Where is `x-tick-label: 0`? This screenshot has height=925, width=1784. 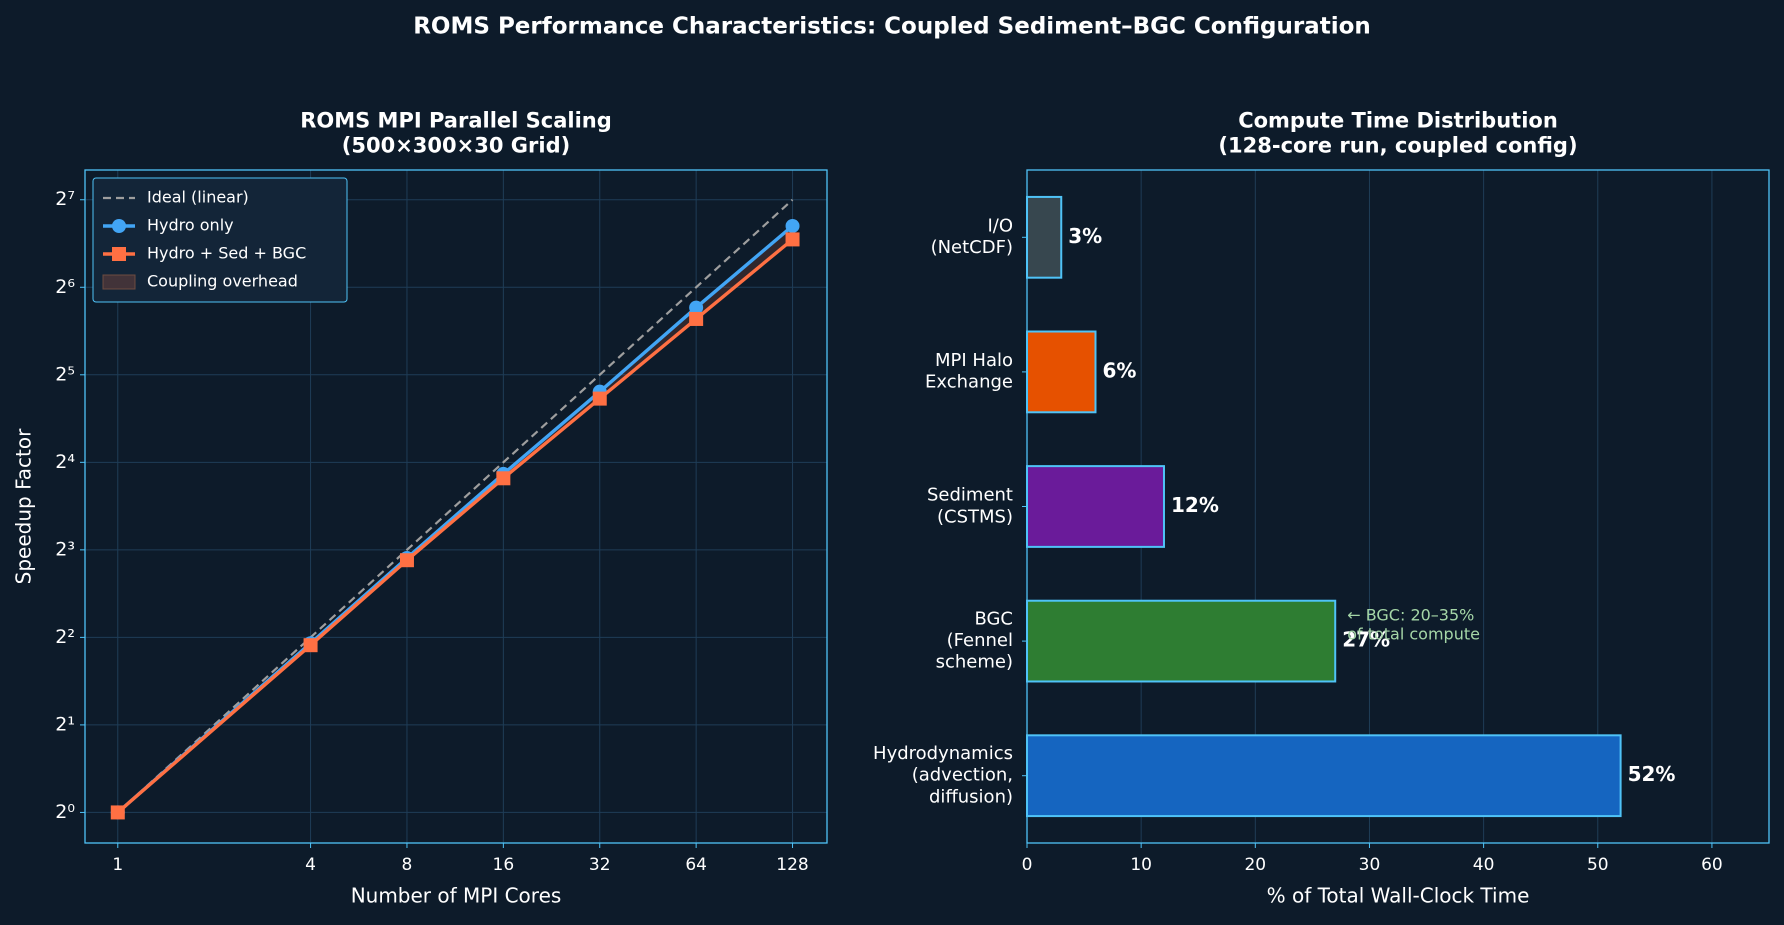 x-tick-label: 0 is located at coordinates (1027, 865).